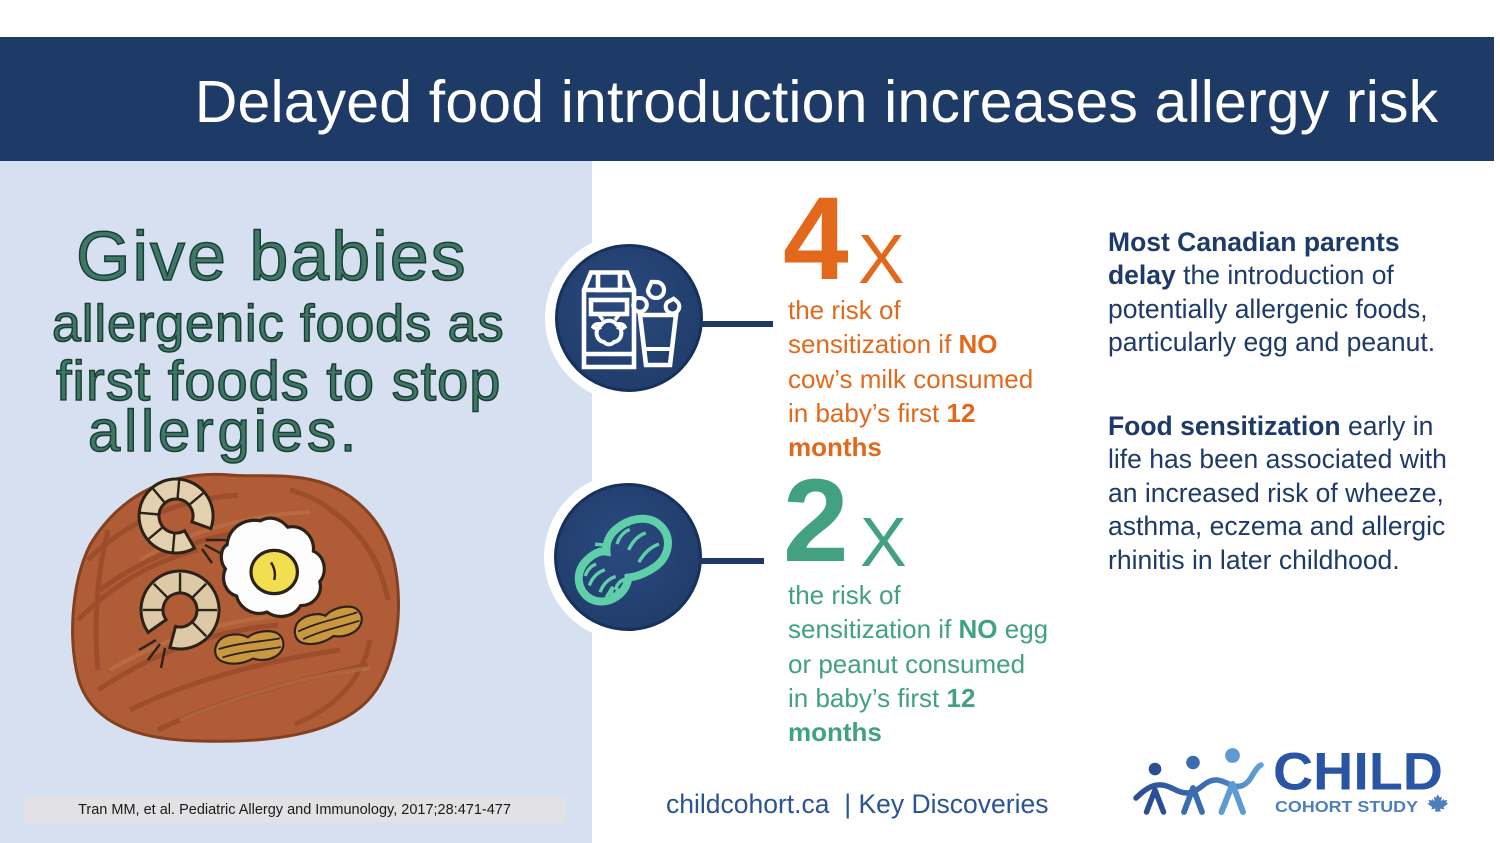 This screenshot has width=1500, height=843. What do you see at coordinates (1358, 772) in the screenshot?
I see `svg-text: CHILD` at bounding box center [1358, 772].